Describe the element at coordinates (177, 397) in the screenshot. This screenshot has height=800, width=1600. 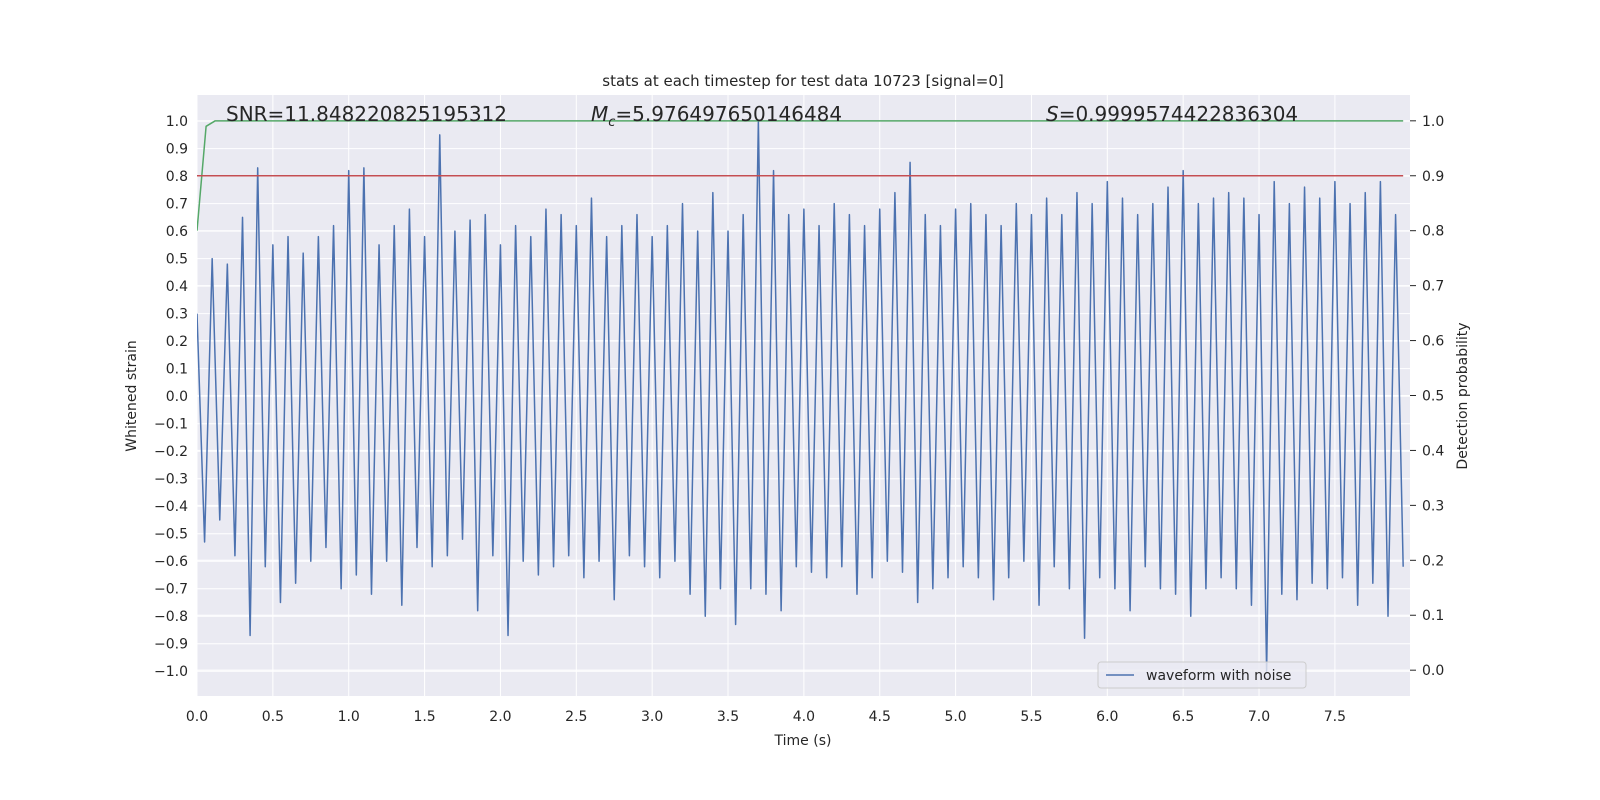
I see `y-tick-label: 0.0` at that location.